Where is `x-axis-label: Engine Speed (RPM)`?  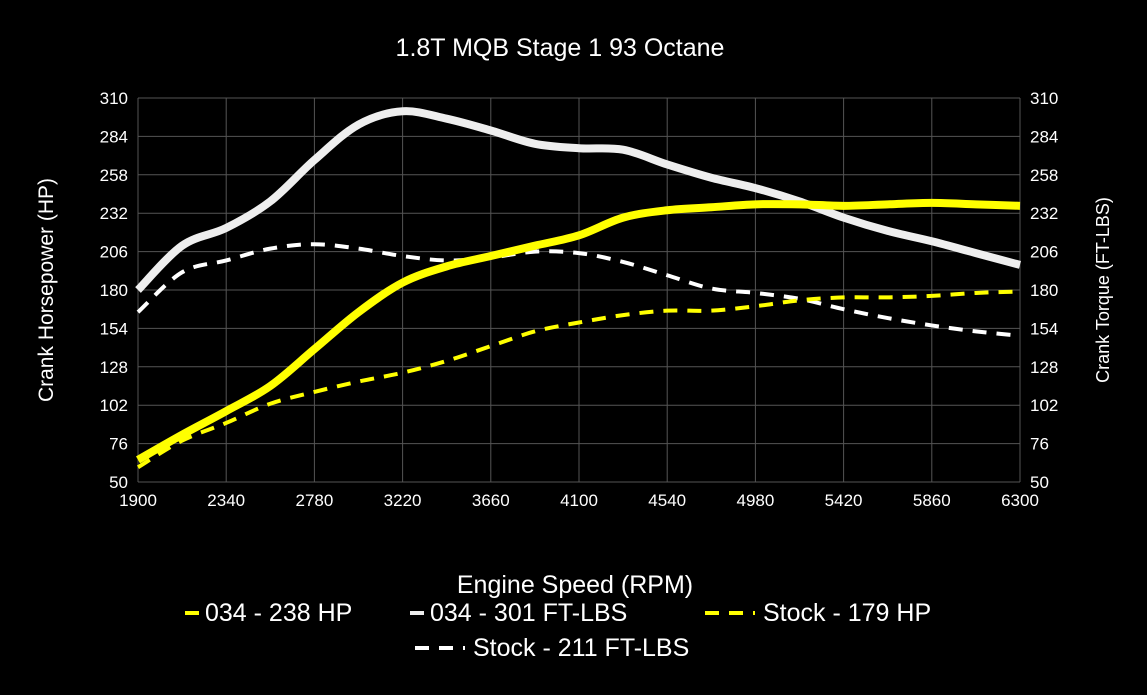
x-axis-label: Engine Speed (RPM) is located at coordinates (575, 585).